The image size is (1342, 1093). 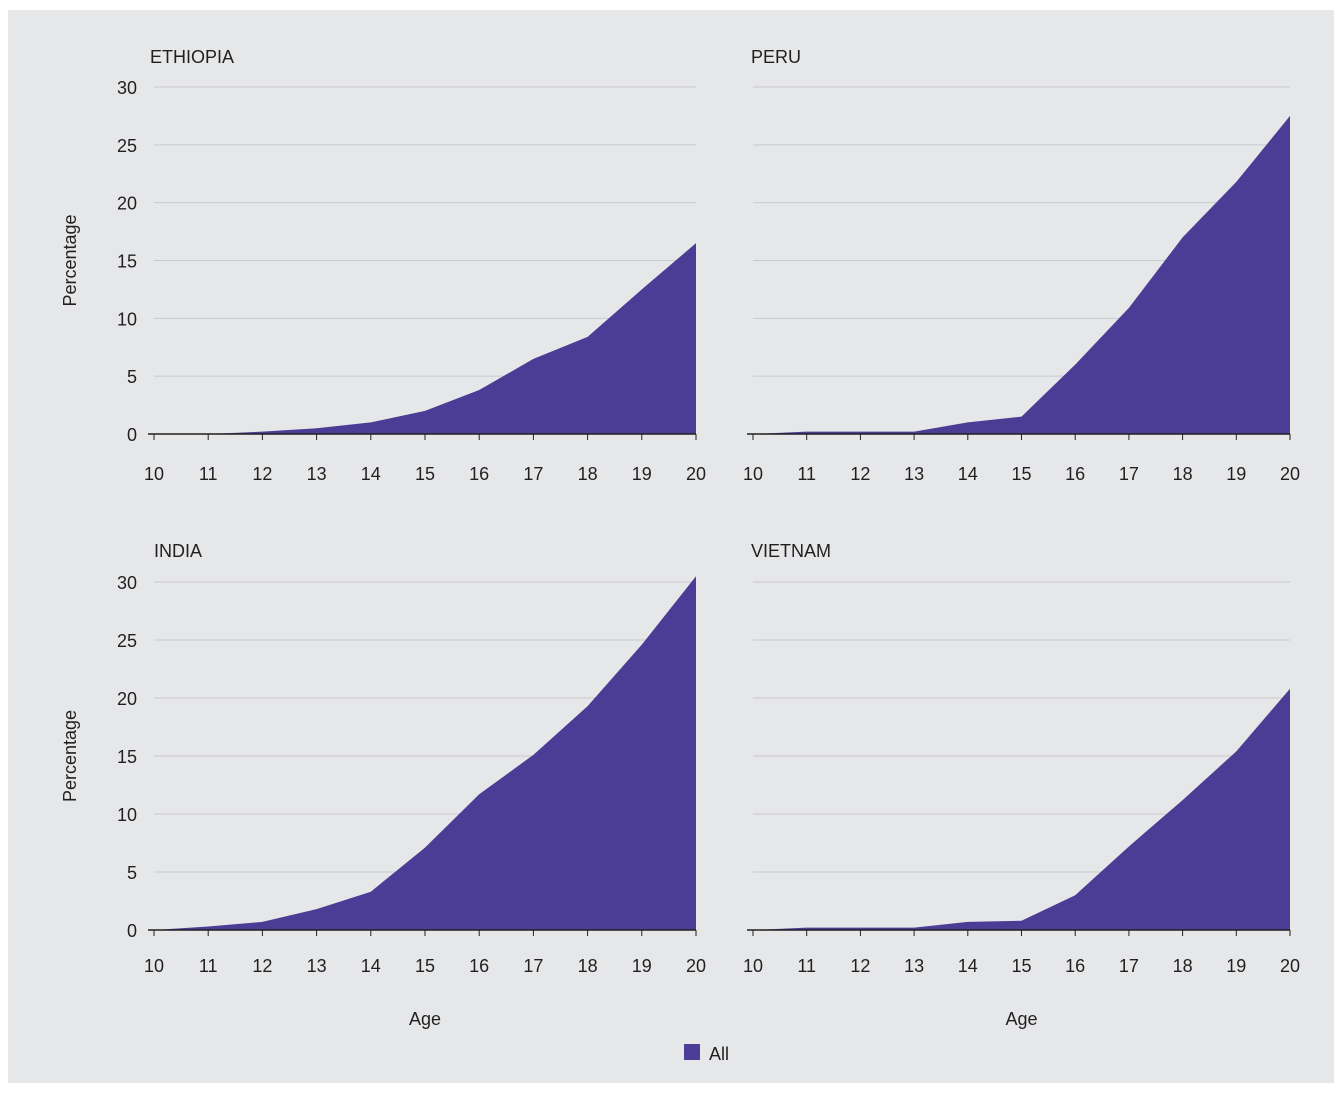 I want to click on panel-title: ETHIOPIA, so click(x=192, y=57).